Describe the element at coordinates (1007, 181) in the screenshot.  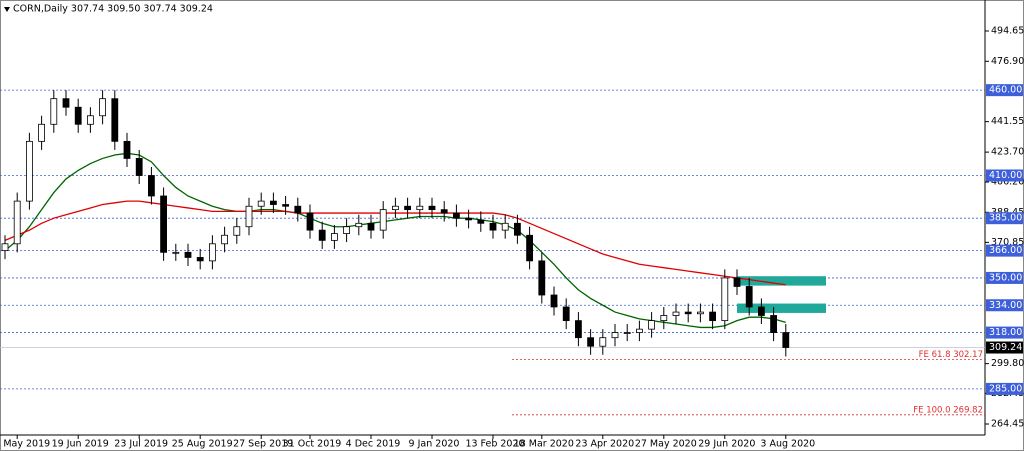
I see `y-tick-label: 406.20` at that location.